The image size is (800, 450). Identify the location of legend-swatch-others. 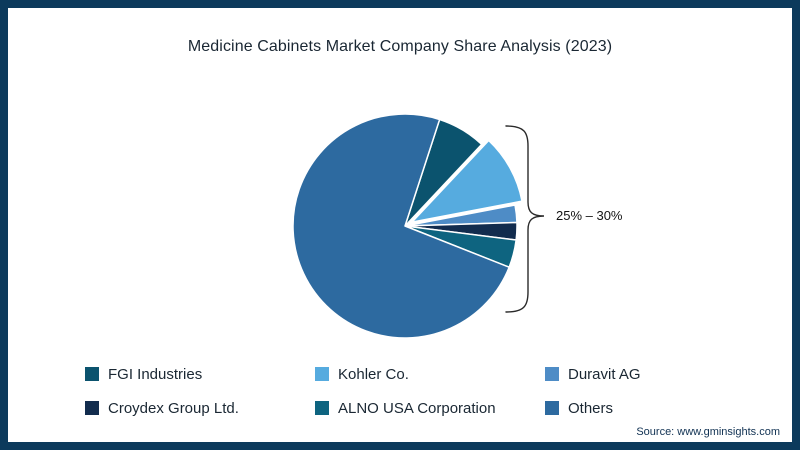
(552, 408).